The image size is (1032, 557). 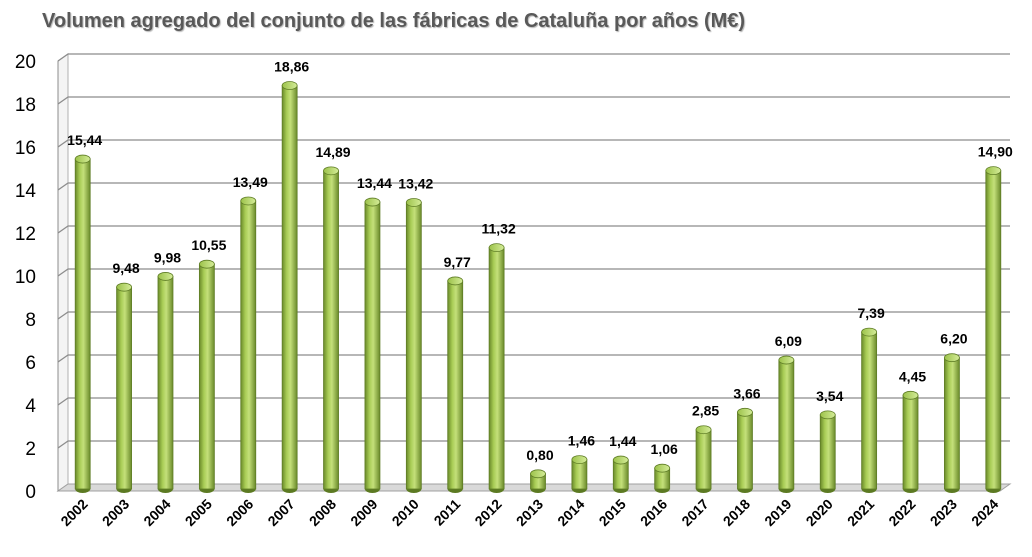 I want to click on x-tick-label: 2018, so click(x=736, y=512).